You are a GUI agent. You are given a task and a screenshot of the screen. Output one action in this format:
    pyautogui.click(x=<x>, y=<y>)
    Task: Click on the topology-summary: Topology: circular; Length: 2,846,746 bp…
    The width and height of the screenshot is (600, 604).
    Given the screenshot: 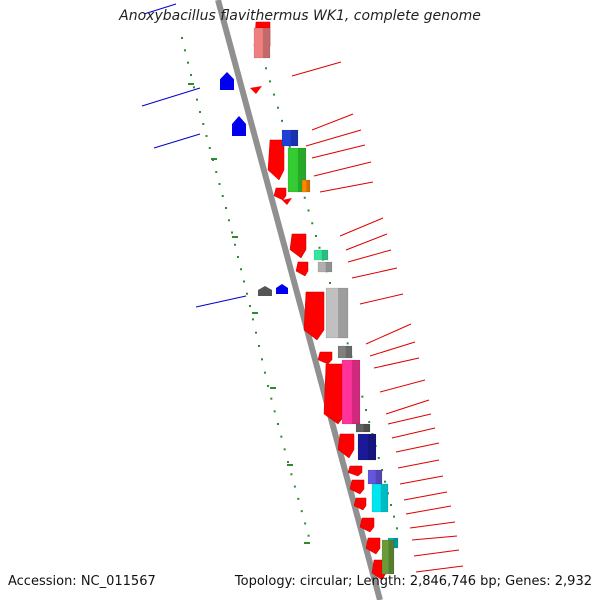 What is the action you would take?
    pyautogui.click(x=413, y=581)
    